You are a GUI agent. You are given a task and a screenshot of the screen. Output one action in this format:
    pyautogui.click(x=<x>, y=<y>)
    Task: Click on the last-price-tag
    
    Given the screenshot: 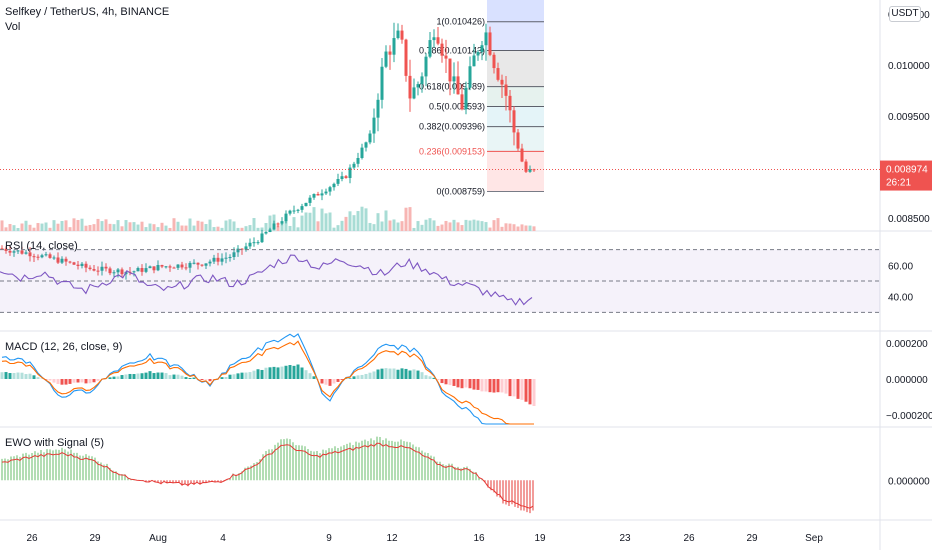 What is the action you would take?
    pyautogui.click(x=906, y=175)
    